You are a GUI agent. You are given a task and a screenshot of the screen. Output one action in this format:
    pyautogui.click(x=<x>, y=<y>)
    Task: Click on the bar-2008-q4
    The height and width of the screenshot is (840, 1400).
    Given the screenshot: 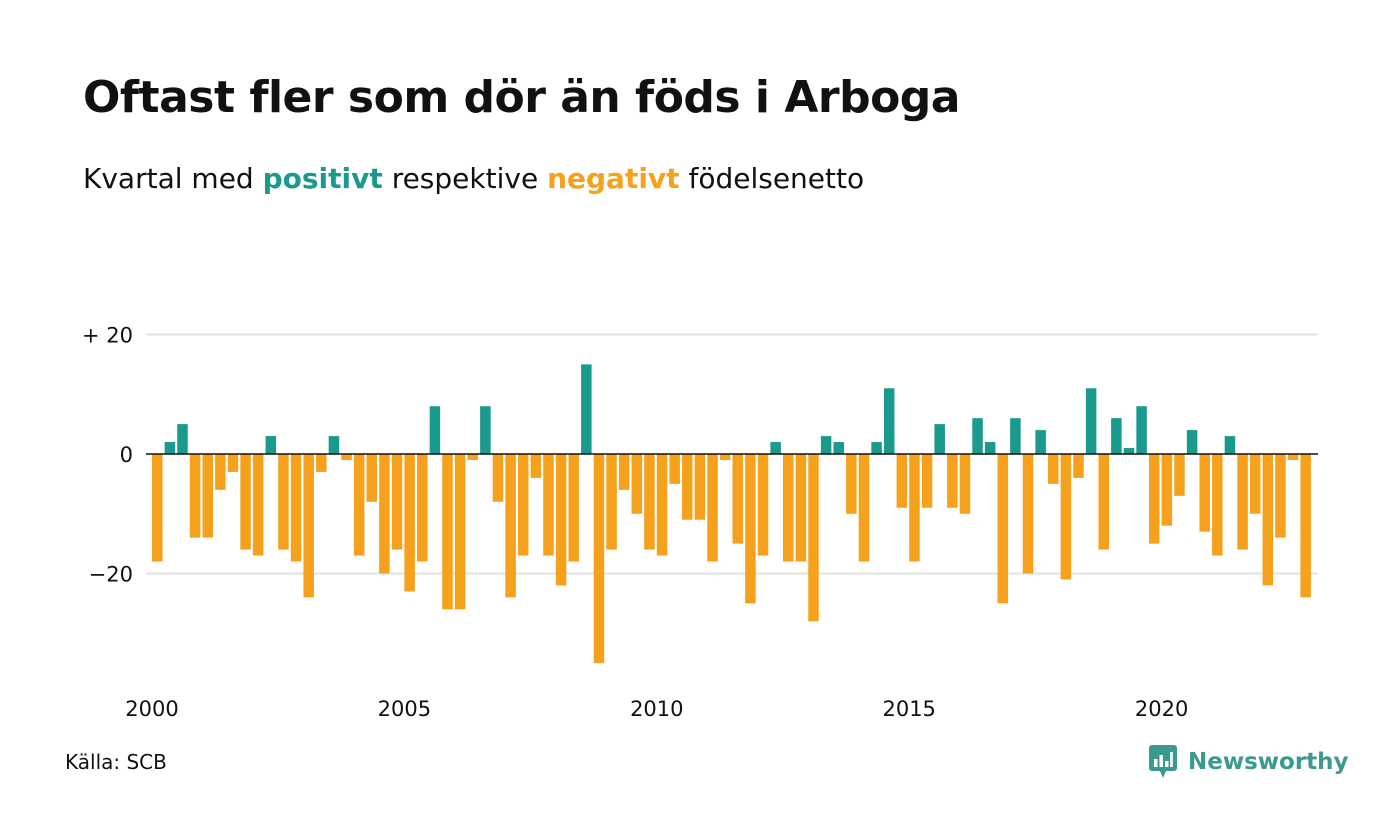 What is the action you would take?
    pyautogui.click(x=599, y=559)
    